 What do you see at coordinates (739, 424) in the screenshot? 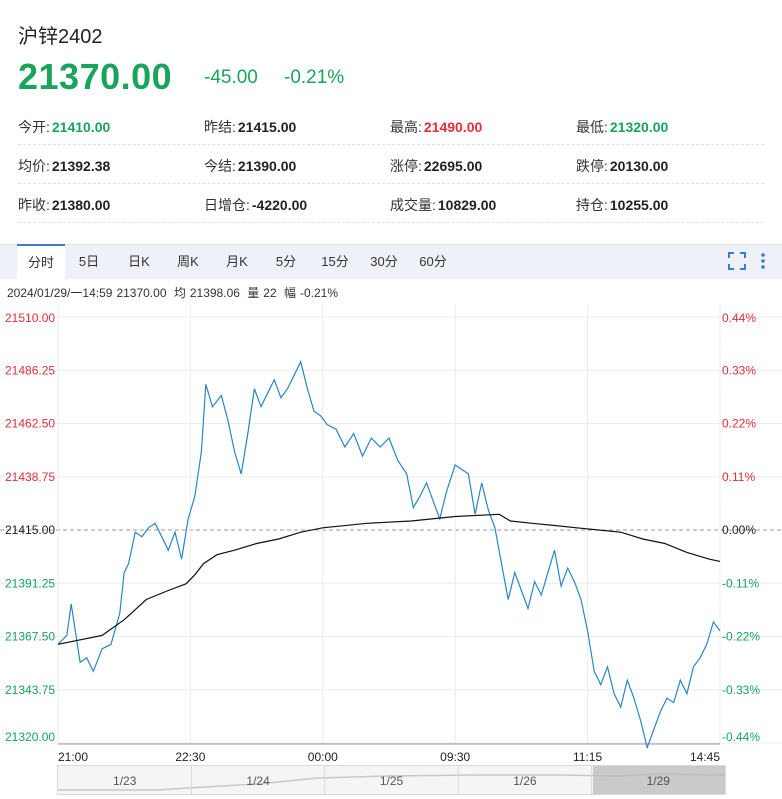
I see `y-pct-tick-label: 0.22%` at bounding box center [739, 424].